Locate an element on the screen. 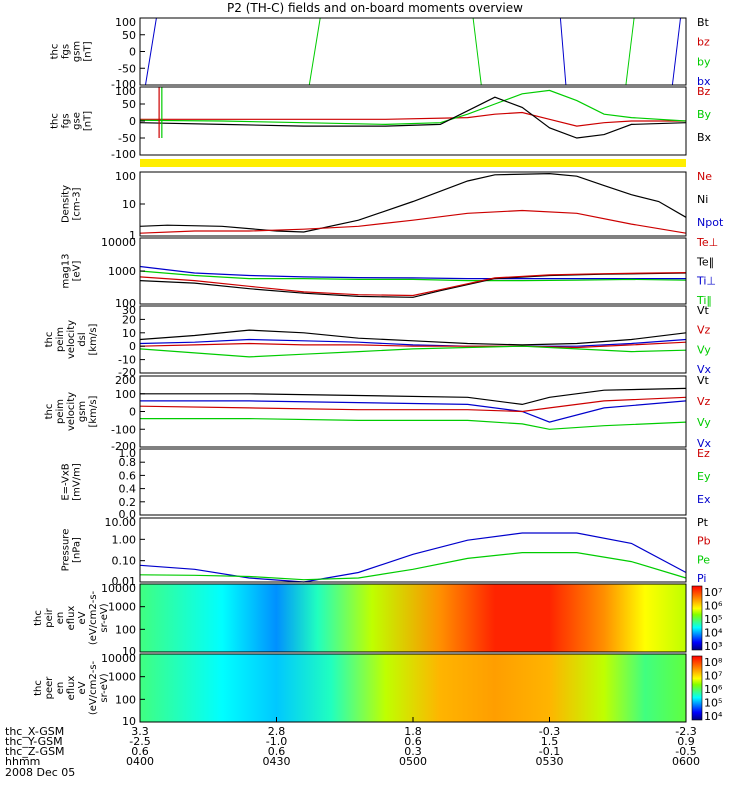  series-Pi is located at coordinates (413, 557).